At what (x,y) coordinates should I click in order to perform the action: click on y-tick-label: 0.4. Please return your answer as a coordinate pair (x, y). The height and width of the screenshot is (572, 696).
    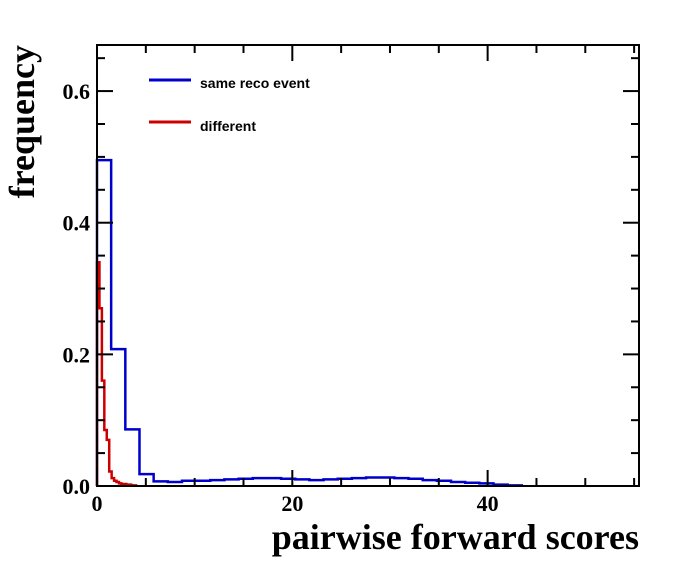
    Looking at the image, I should click on (77, 223).